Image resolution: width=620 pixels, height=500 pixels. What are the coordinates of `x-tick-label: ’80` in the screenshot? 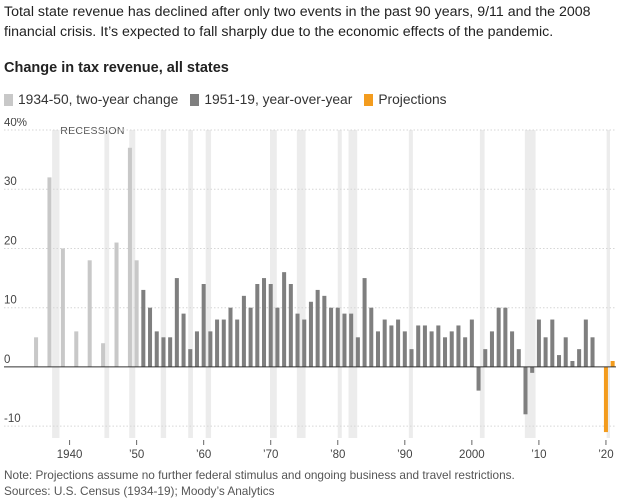 It's located at (337, 455).